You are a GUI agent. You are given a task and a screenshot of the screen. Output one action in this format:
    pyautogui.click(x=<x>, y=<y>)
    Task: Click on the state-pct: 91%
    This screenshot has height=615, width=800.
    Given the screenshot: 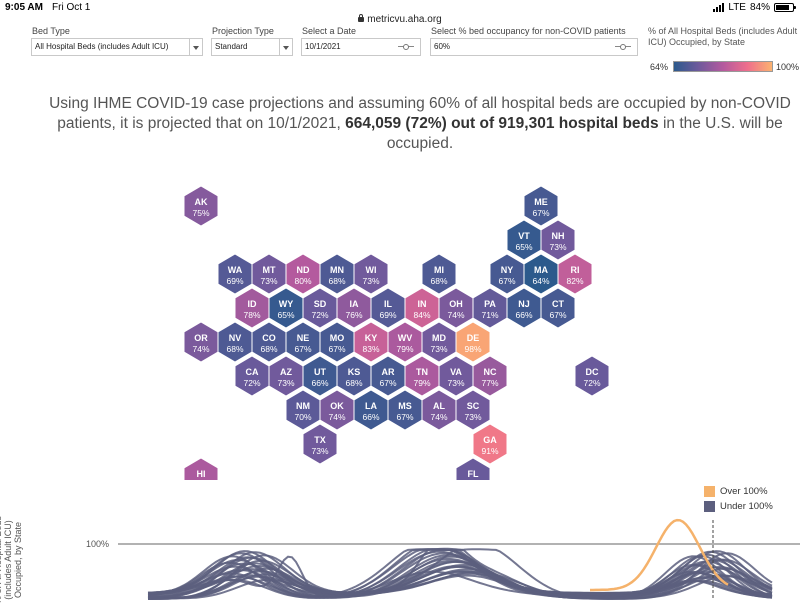 What is the action you would take?
    pyautogui.click(x=489, y=451)
    